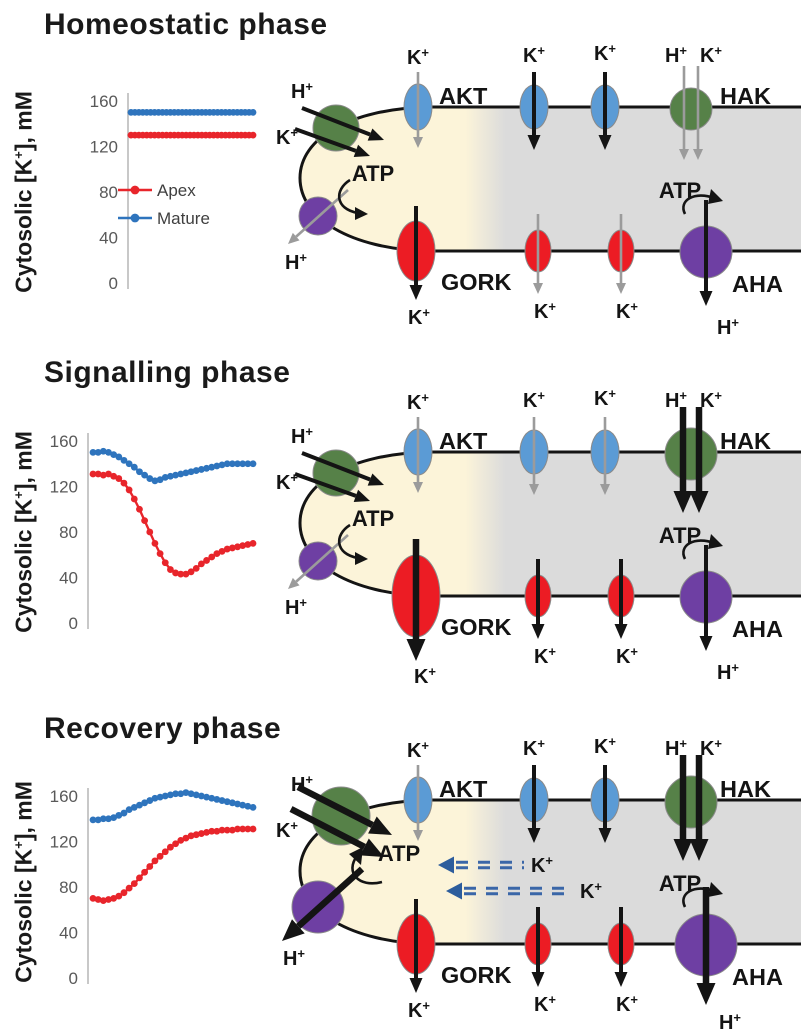 This screenshot has width=801, height=1031. I want to click on root-cell-body, so click(550, 179).